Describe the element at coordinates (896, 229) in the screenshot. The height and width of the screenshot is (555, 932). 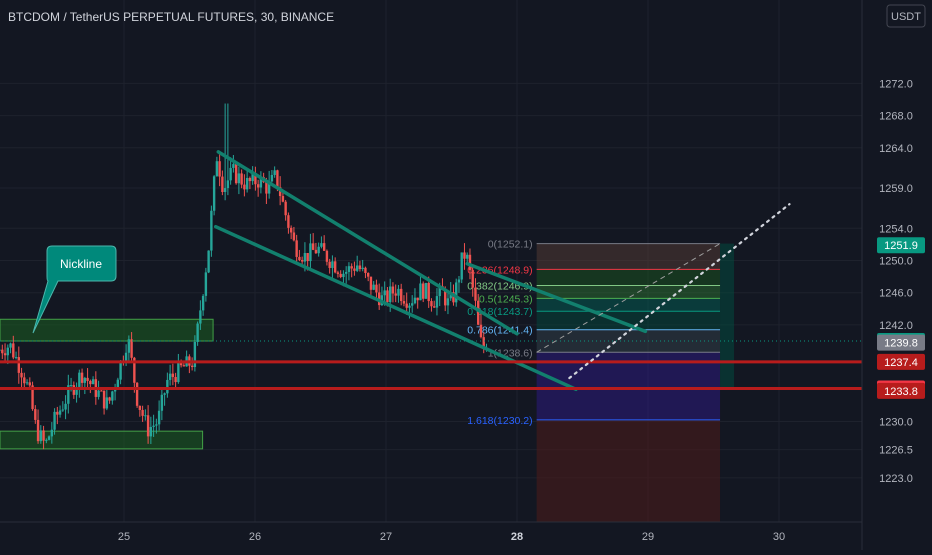
I see `y-tick-label: 1254.0` at that location.